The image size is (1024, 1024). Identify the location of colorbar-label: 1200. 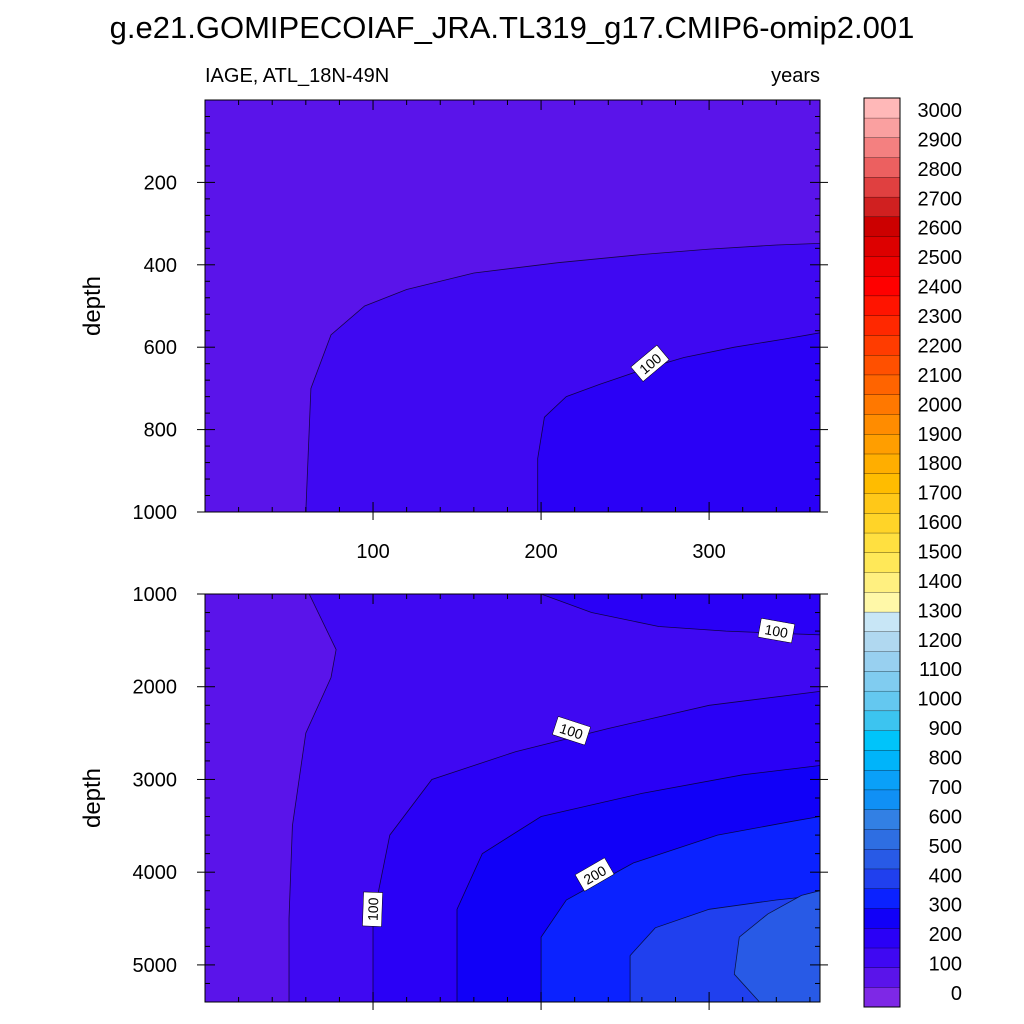
(940, 641).